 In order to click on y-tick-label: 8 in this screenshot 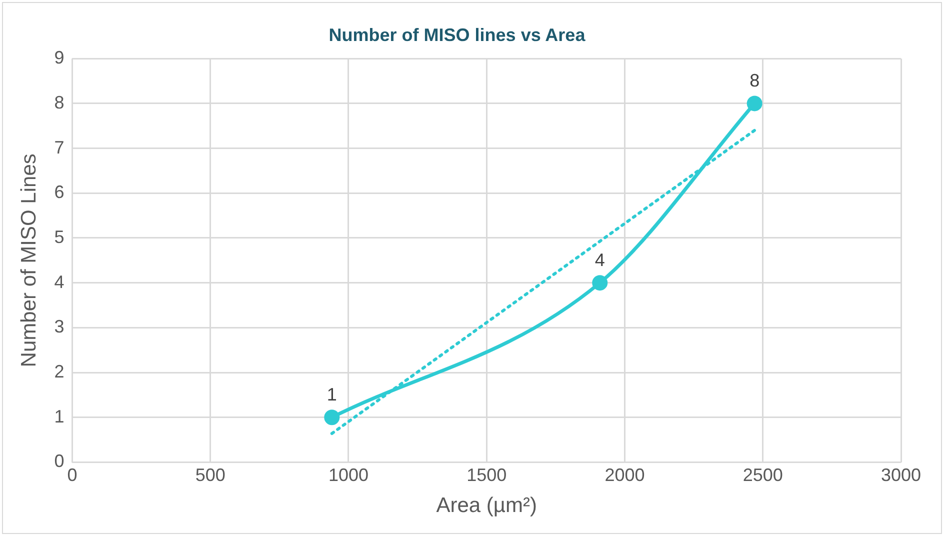, I will do `click(59, 102)`.